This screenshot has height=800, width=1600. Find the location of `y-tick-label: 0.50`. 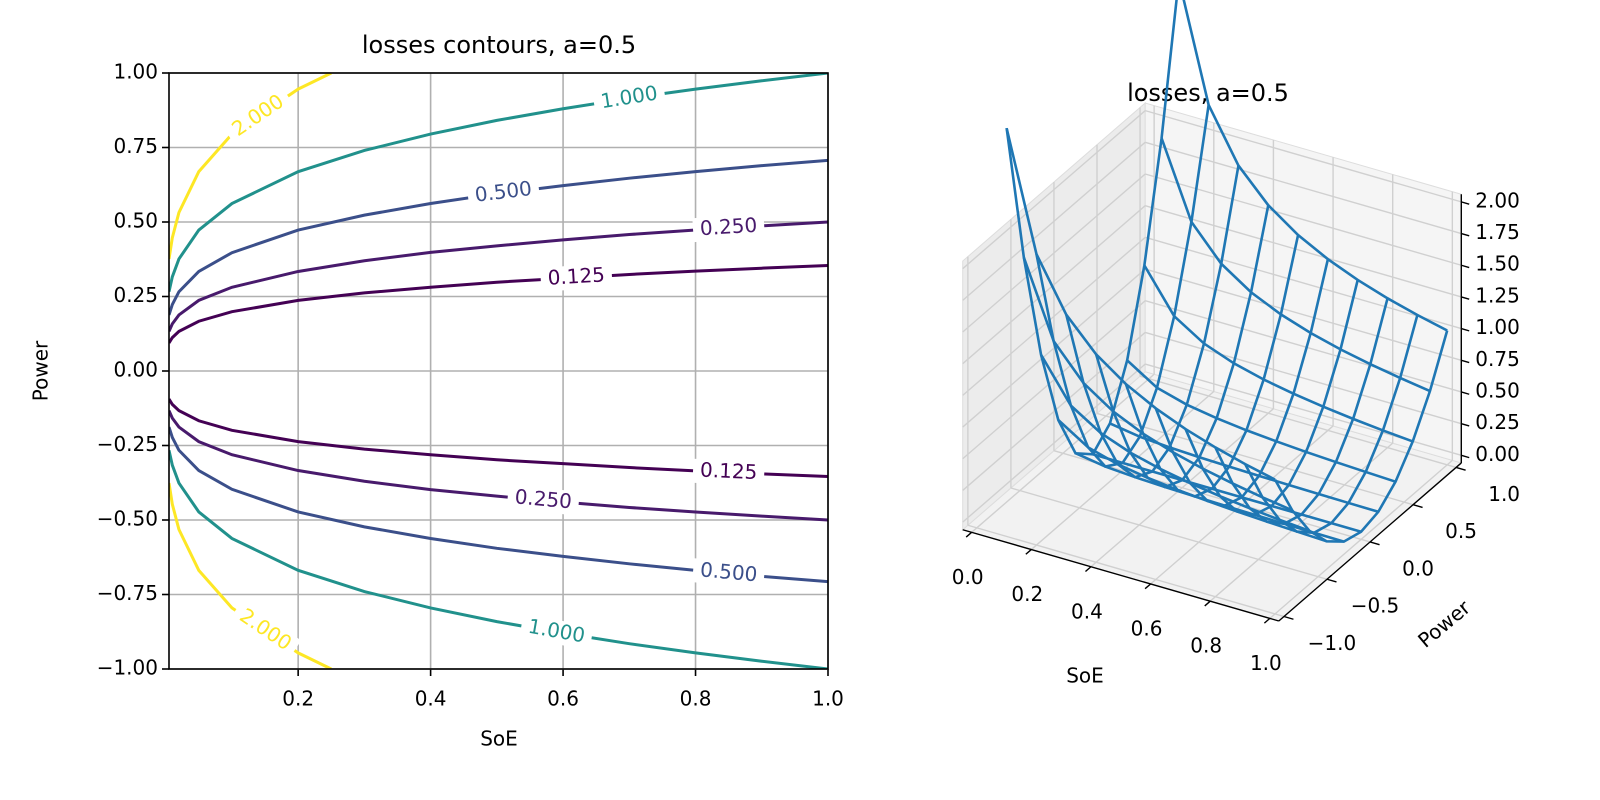

y-tick-label: 0.50 is located at coordinates (135, 221).